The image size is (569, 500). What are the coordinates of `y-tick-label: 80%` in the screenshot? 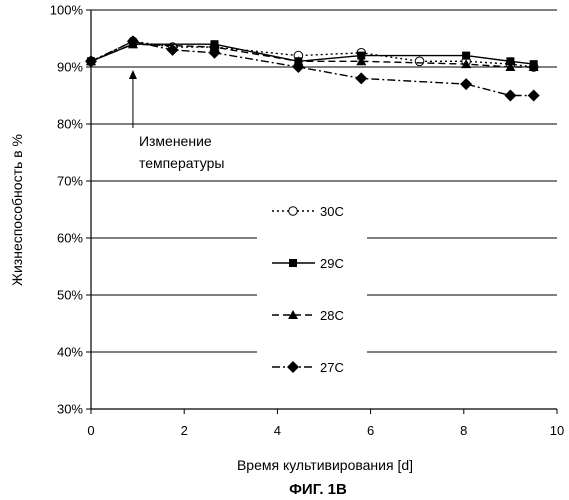 It's located at (70, 124).